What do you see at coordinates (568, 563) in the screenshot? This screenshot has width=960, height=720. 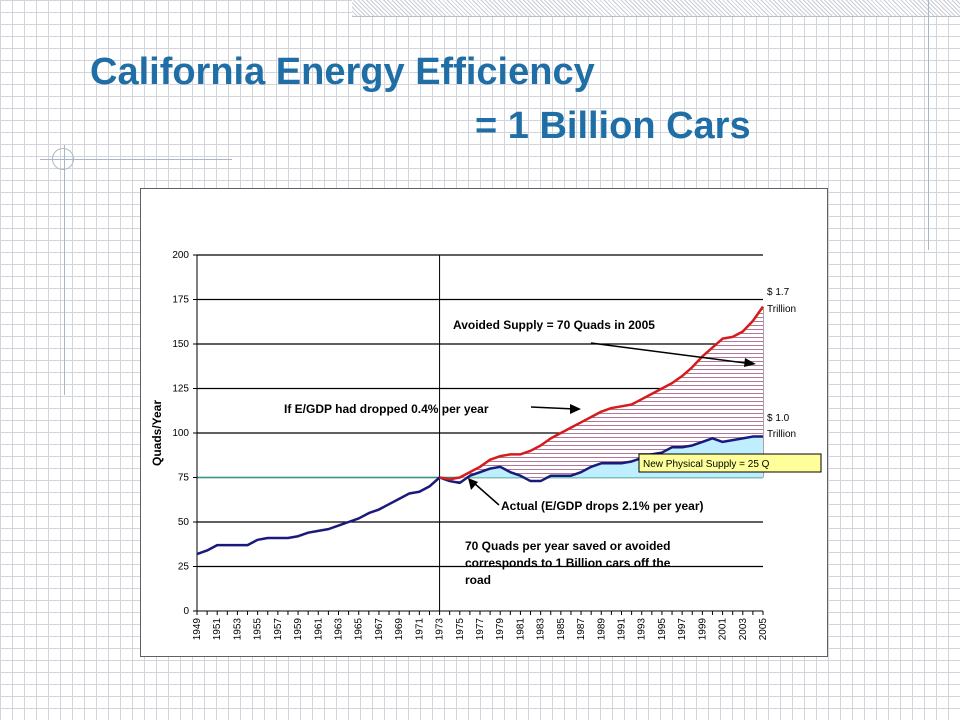 I see `annotation-saved-line-2: corresponds to 1 Billion cars off the` at bounding box center [568, 563].